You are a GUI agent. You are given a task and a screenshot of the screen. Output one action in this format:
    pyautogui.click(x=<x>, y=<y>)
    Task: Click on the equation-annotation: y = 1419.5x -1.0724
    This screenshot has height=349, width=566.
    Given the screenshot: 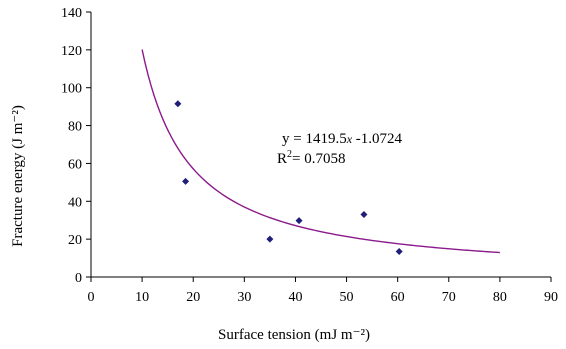 What is the action you would take?
    pyautogui.click(x=342, y=139)
    